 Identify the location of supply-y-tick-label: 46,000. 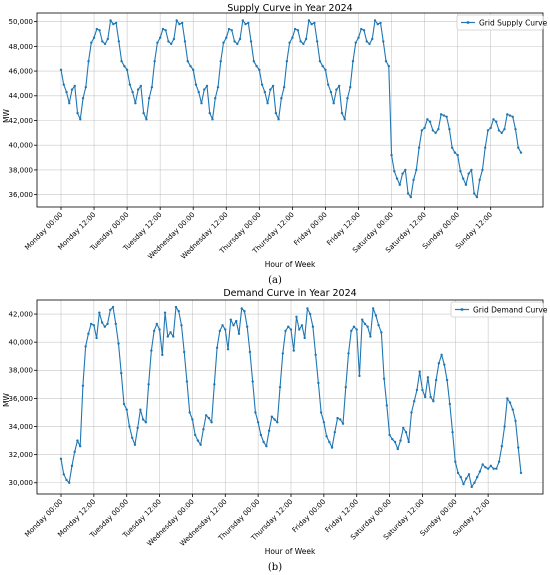
(21, 71).